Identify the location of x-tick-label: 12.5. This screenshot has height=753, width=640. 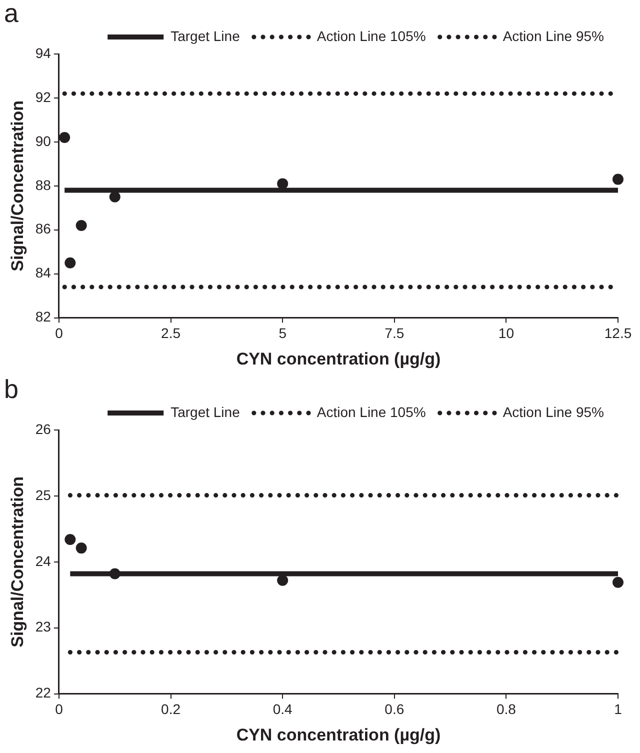
(618, 333).